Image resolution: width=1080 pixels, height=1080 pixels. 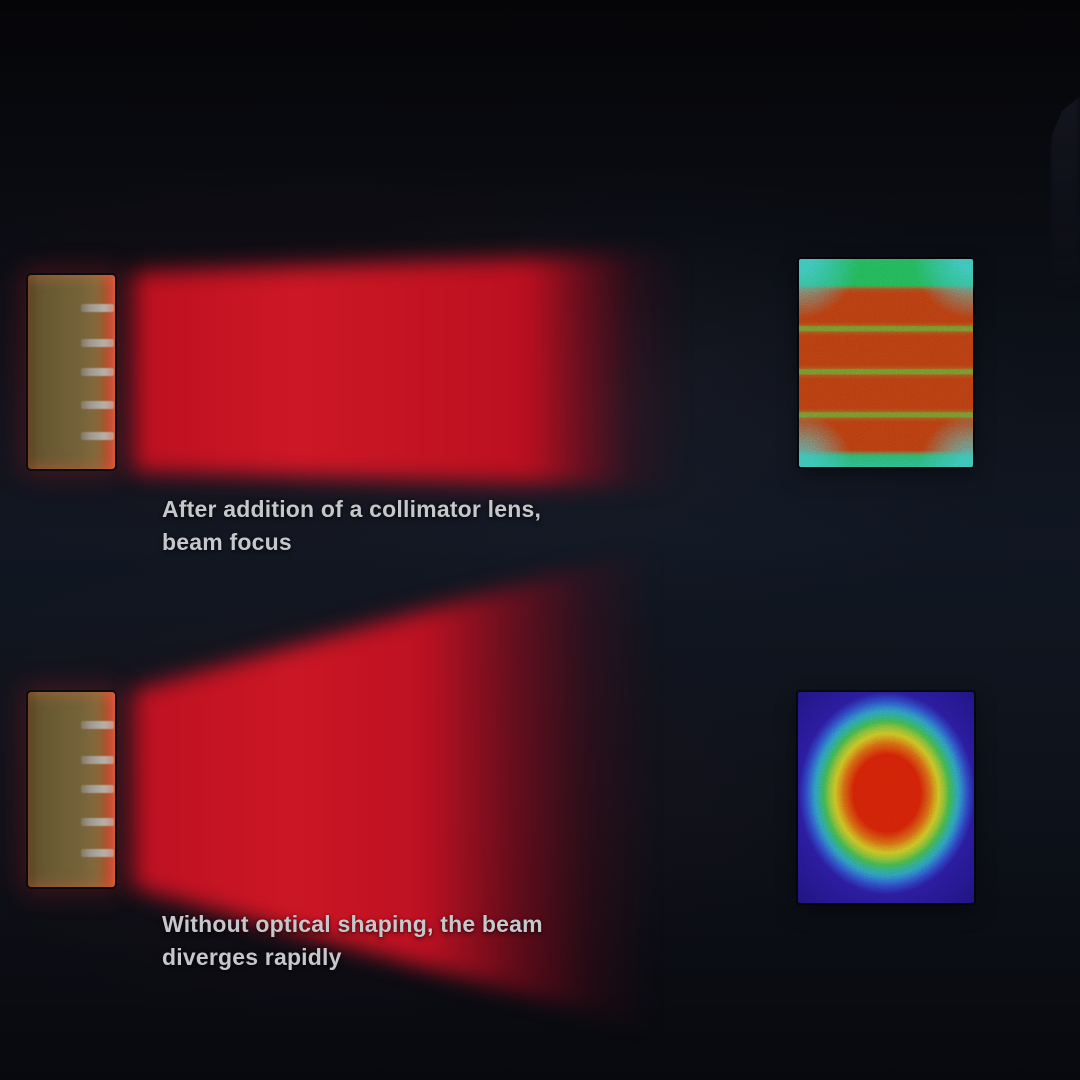 I want to click on cropped-edge-object, so click(x=1065, y=203).